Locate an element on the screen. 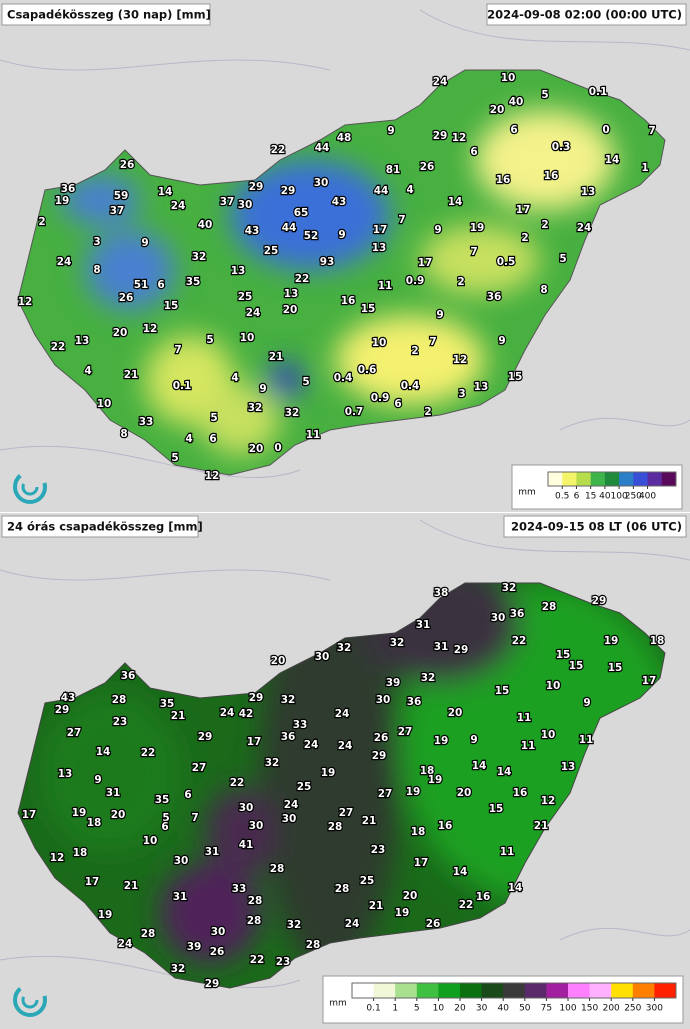  legend-tick-label: 150 is located at coordinates (589, 1009).